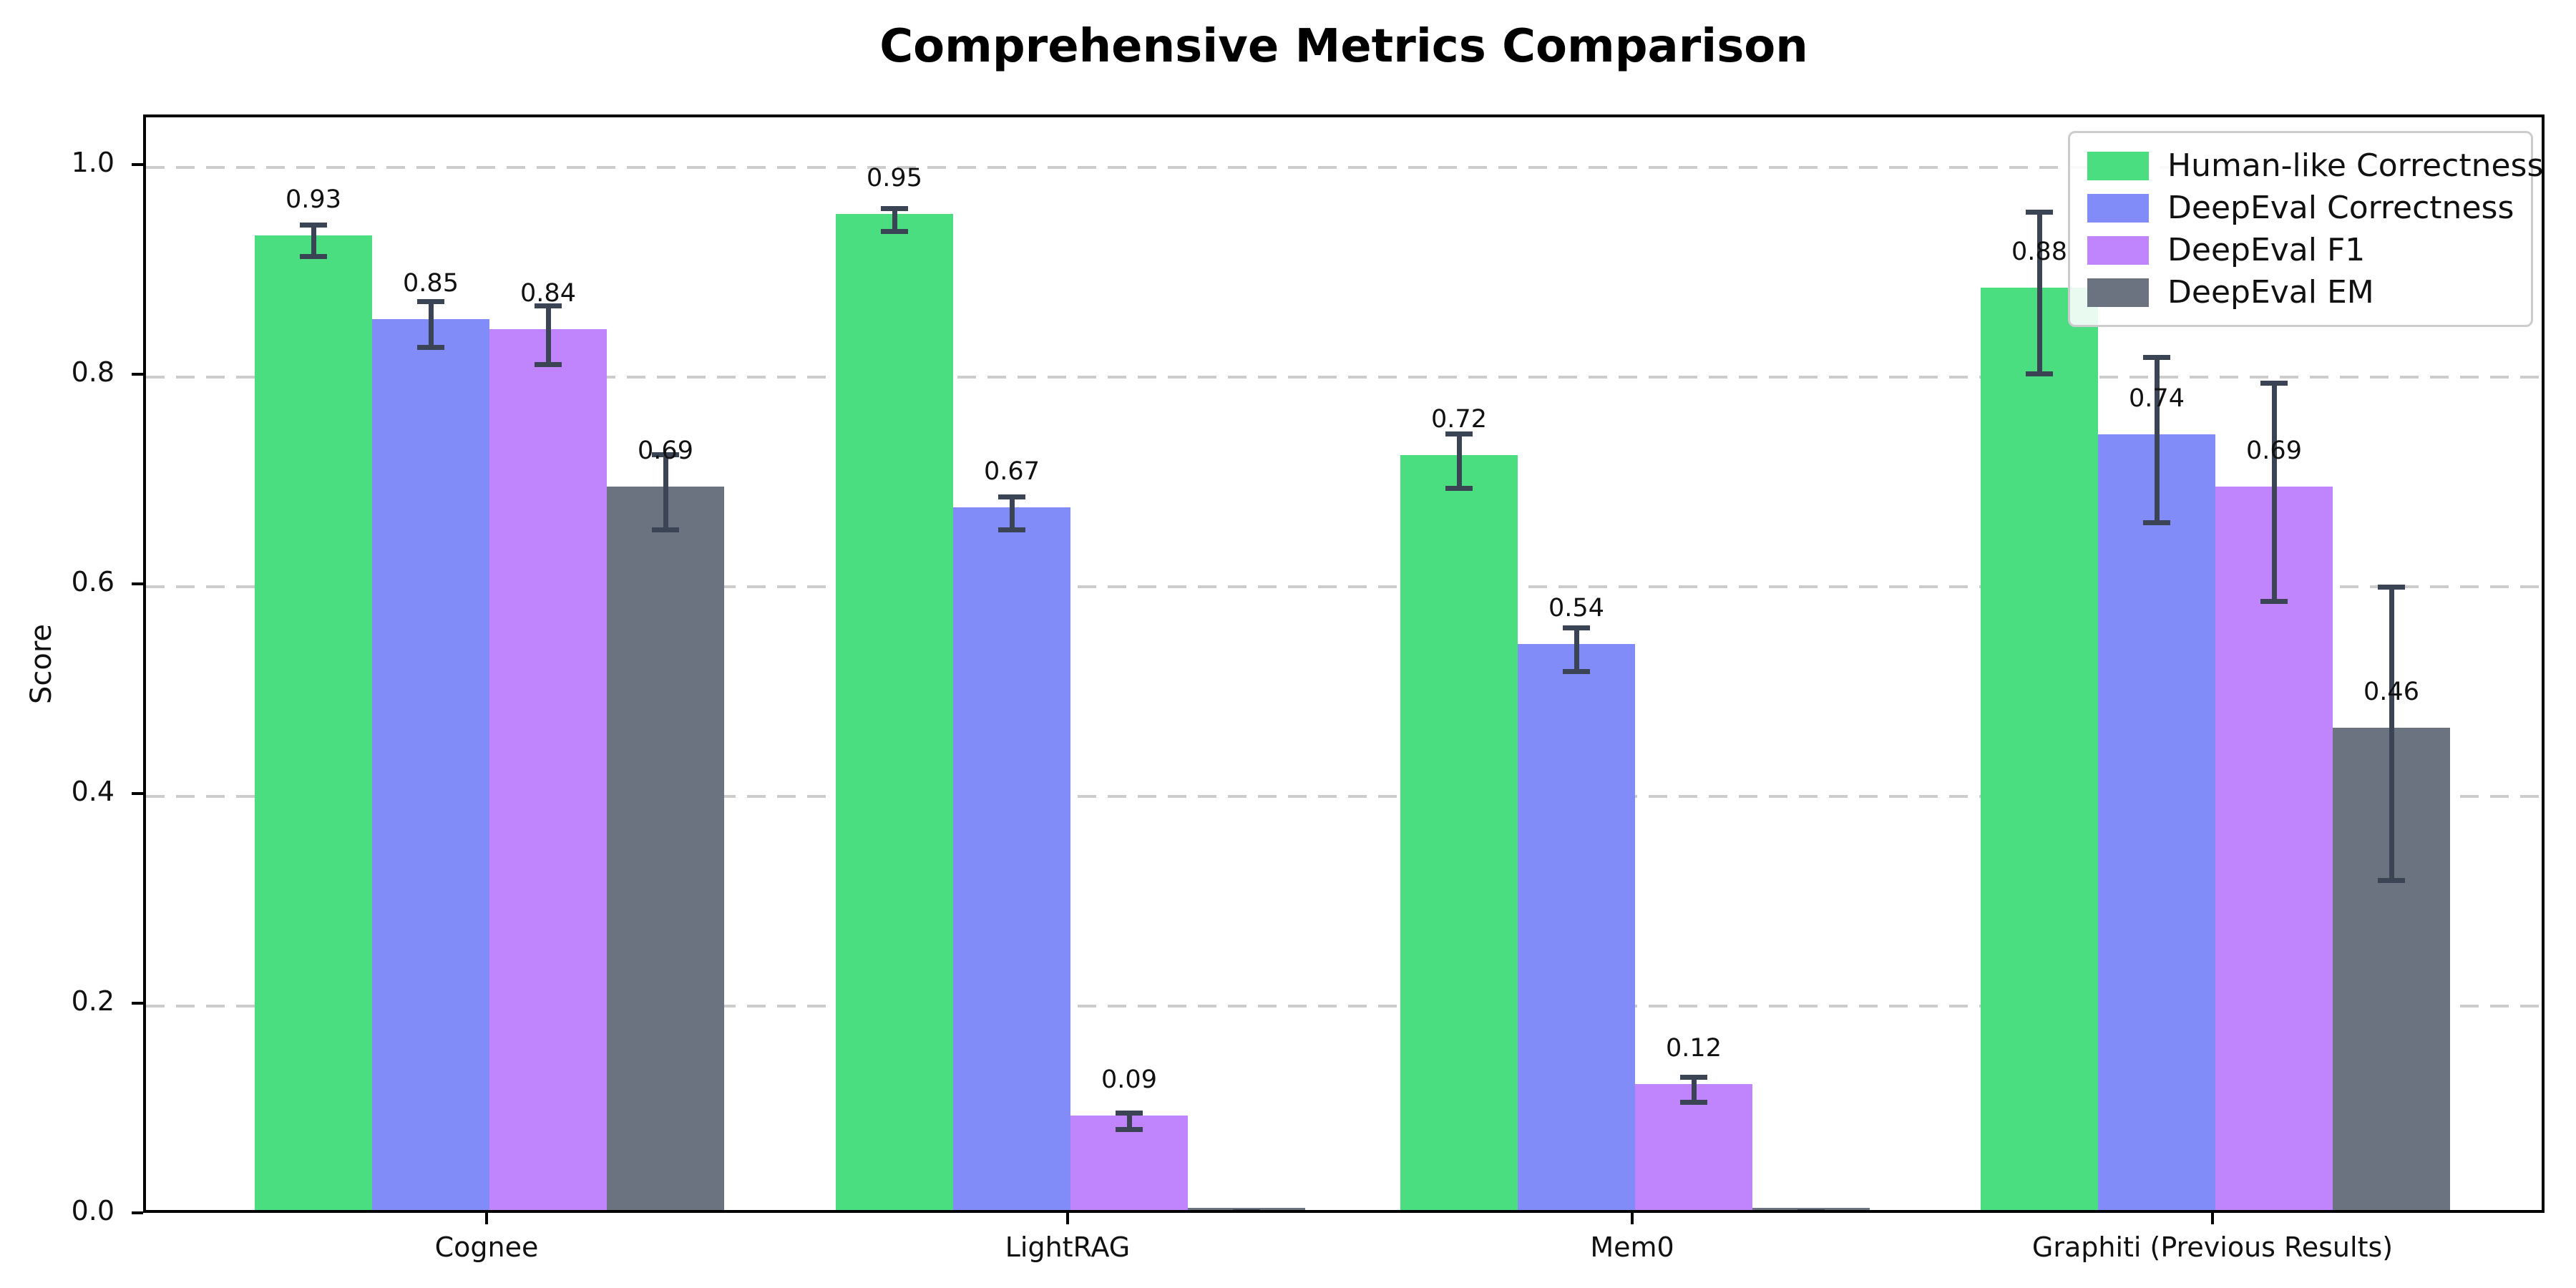 This screenshot has width=2576, height=1288. What do you see at coordinates (92, 372) in the screenshot?
I see `y-tick-label: 0.8` at bounding box center [92, 372].